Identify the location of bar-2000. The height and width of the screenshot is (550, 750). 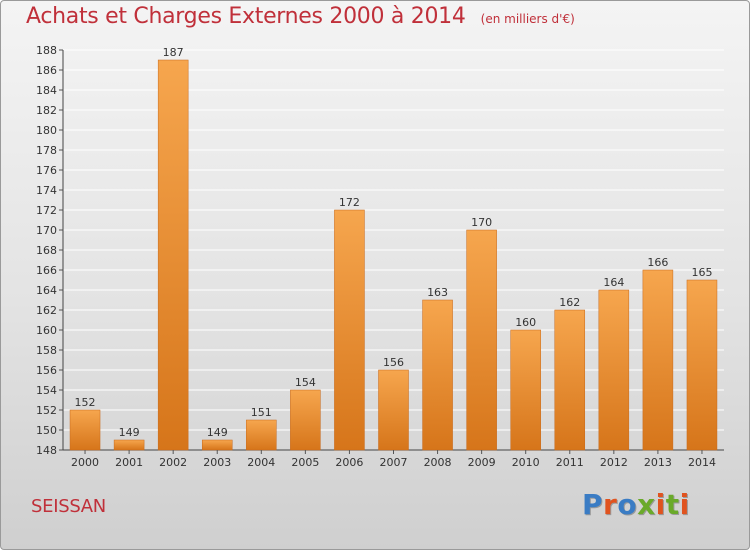
(85, 430).